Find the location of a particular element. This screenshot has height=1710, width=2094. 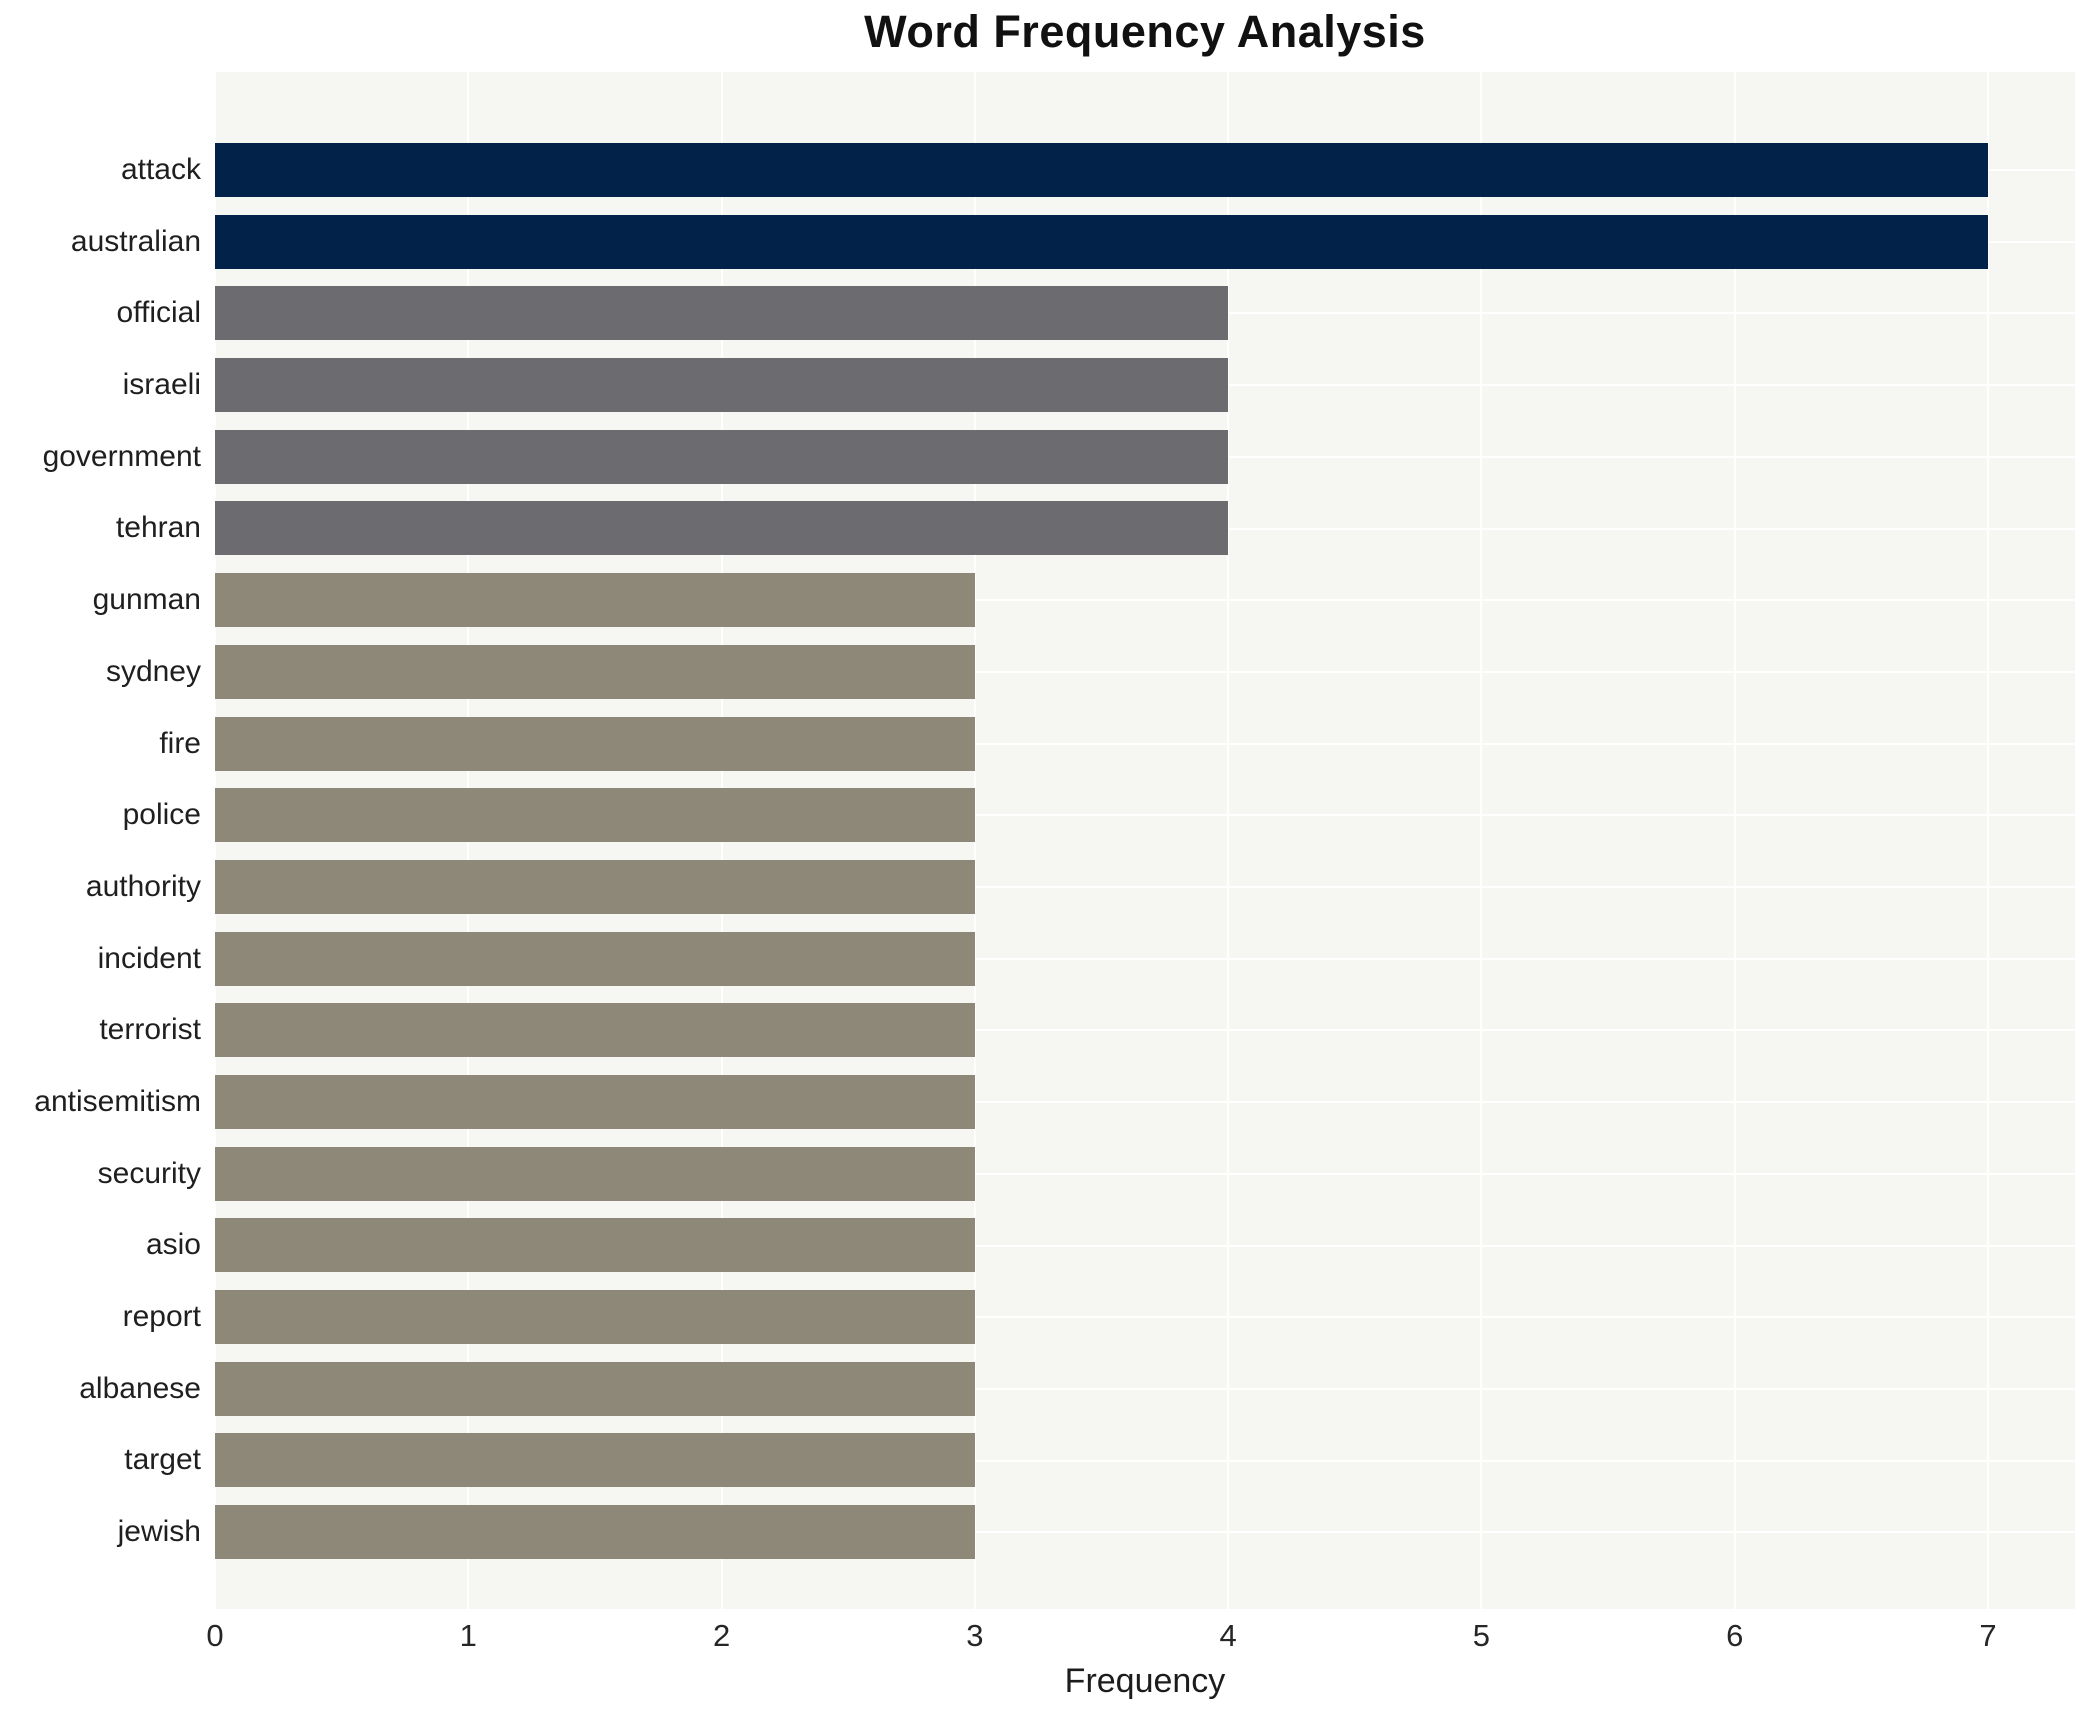

bar-row: official is located at coordinates (1047, 313).